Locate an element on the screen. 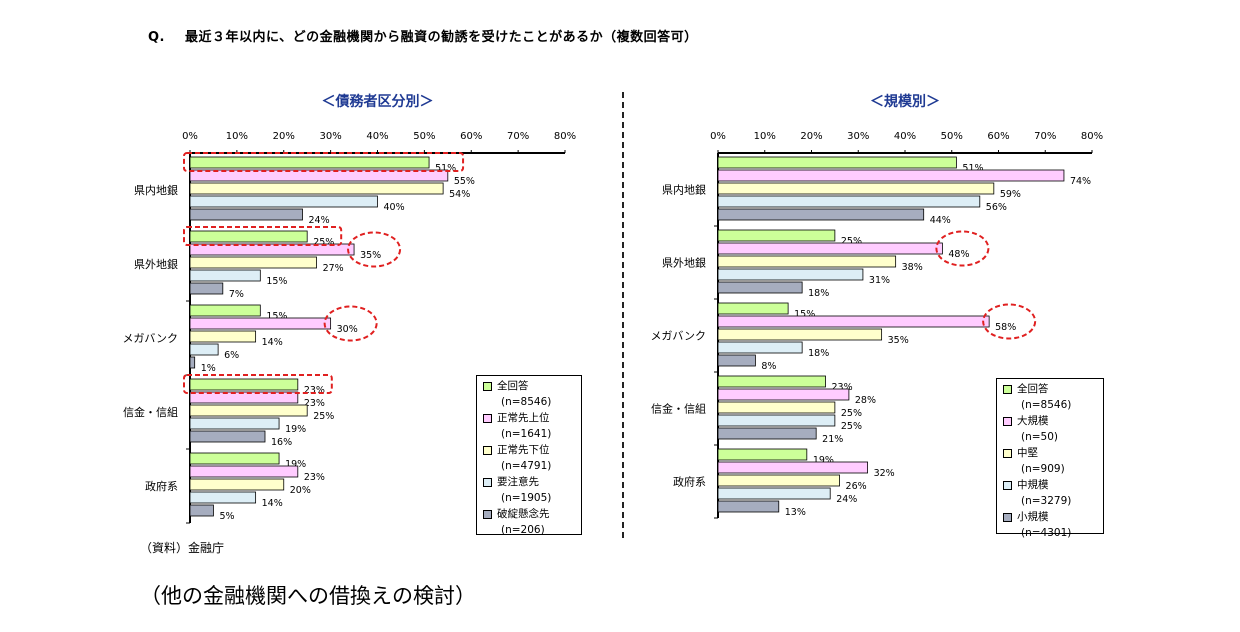 This screenshot has width=1240, height=632. legend-sample-size: (n=1641) is located at coordinates (526, 434).